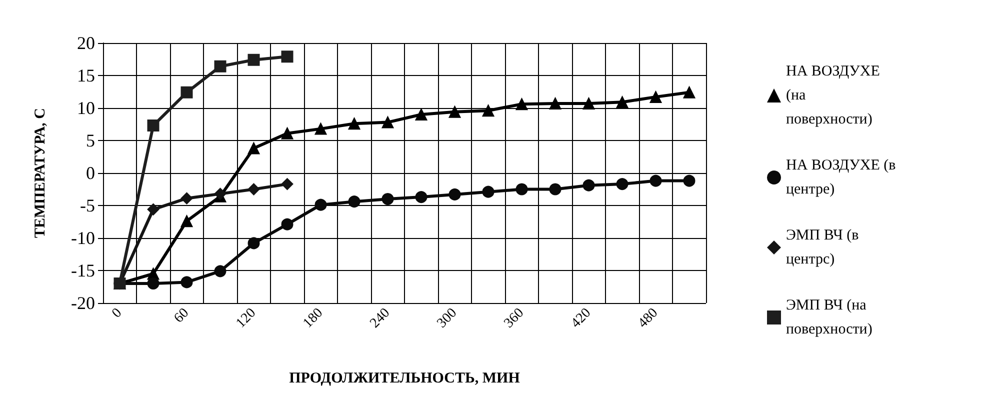 This screenshot has width=984, height=401. What do you see at coordinates (843, 178) in the screenshot?
I see `legend-label: НА ВОЗДУХЕ (в центре)` at bounding box center [843, 178].